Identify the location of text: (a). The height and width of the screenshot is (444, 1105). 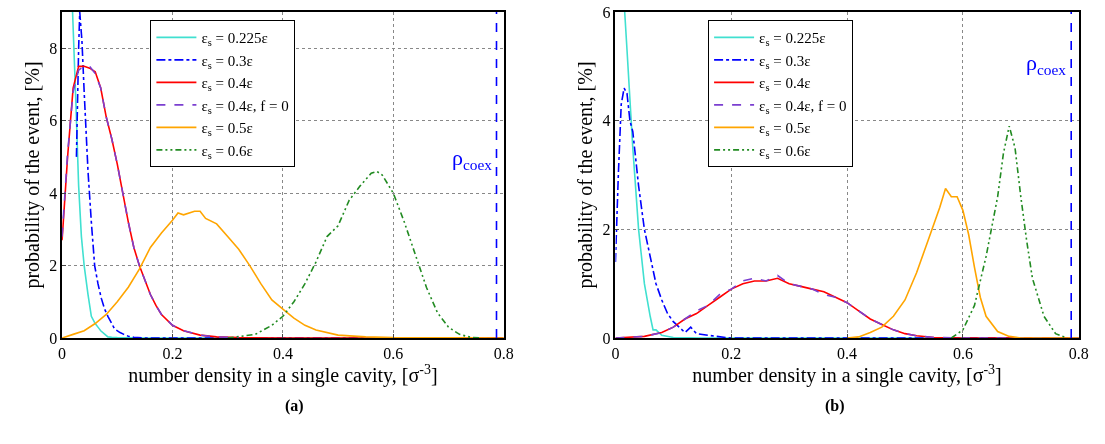
(294, 406).